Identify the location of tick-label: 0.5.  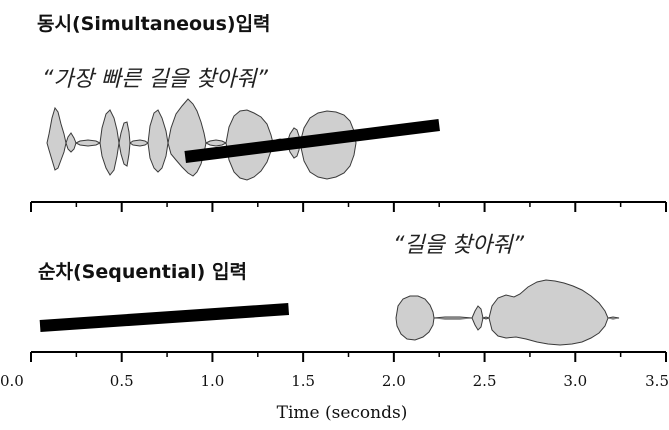
(122, 381).